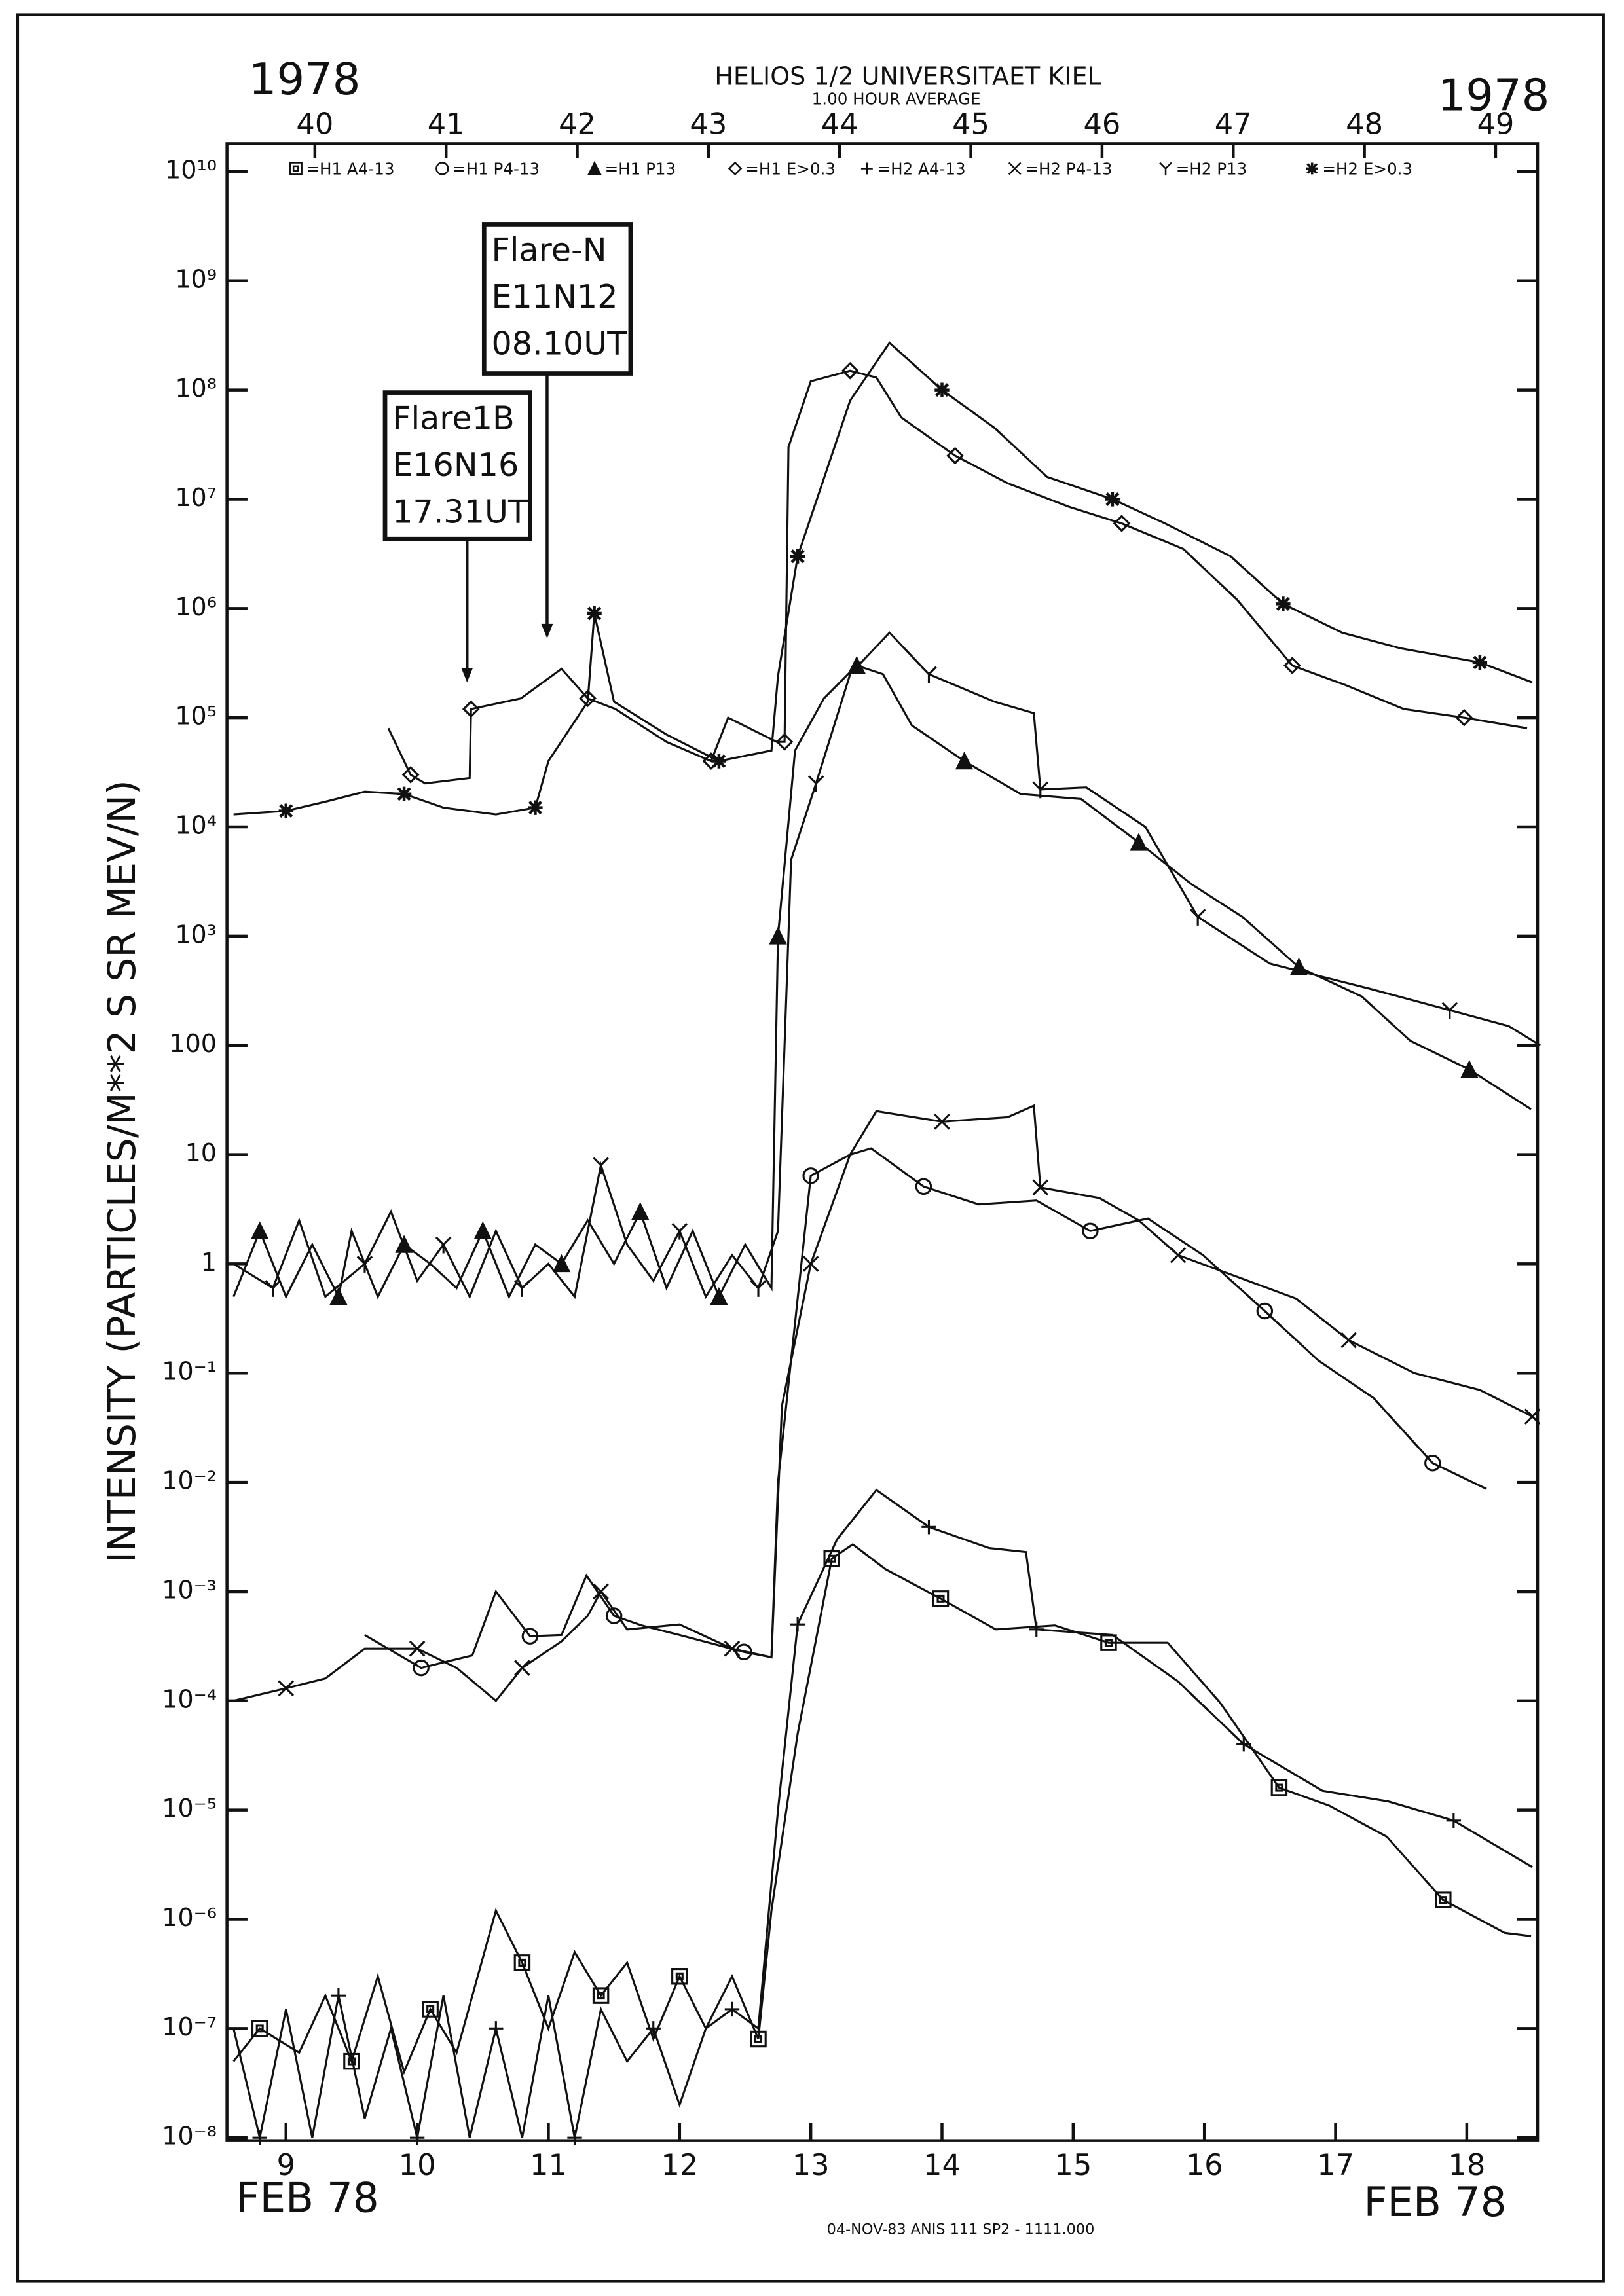 Image resolution: width=1624 pixels, height=2296 pixels. Describe the element at coordinates (446, 124) in the screenshot. I see `x2-tick-label: 41` at that location.